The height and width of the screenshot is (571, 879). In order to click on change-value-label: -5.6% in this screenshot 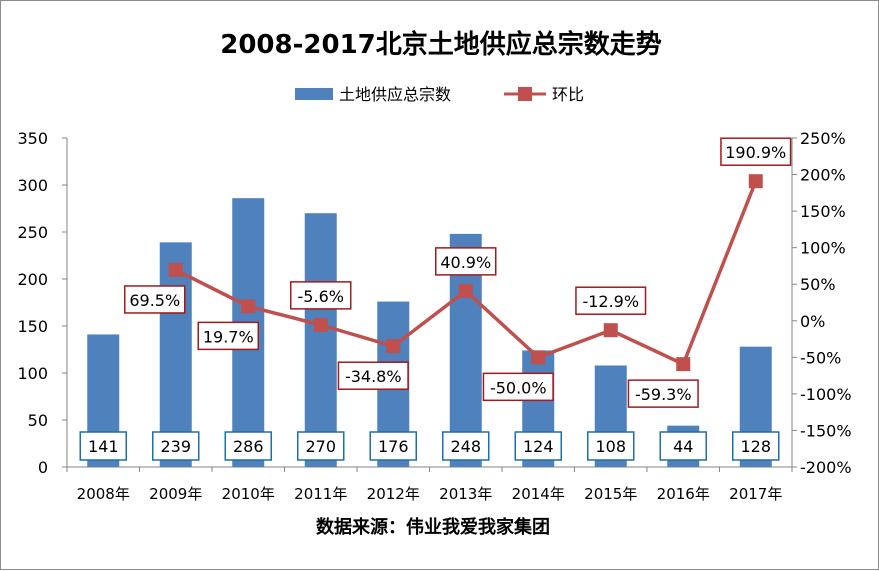, I will do `click(321, 296)`.